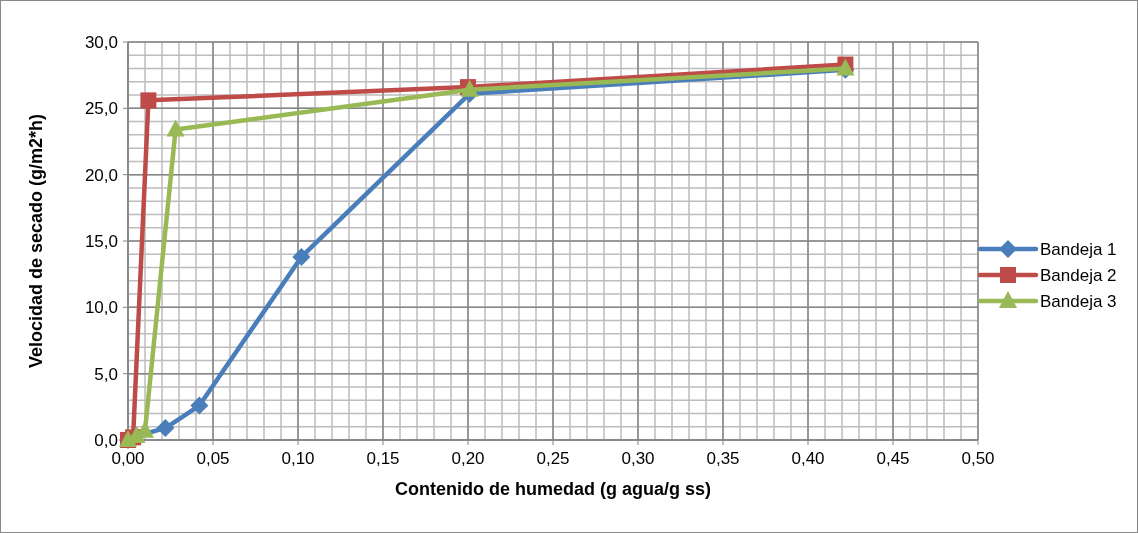 Image resolution: width=1138 pixels, height=533 pixels. What do you see at coordinates (638, 458) in the screenshot?
I see `x-tick-label: 0,30` at bounding box center [638, 458].